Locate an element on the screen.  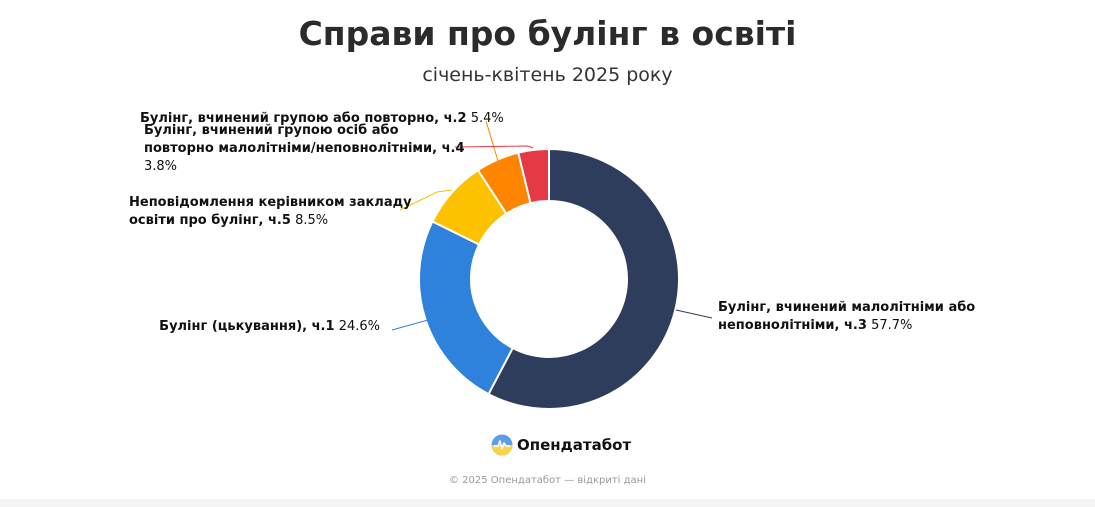
bottom-bar is located at coordinates (547, 503).